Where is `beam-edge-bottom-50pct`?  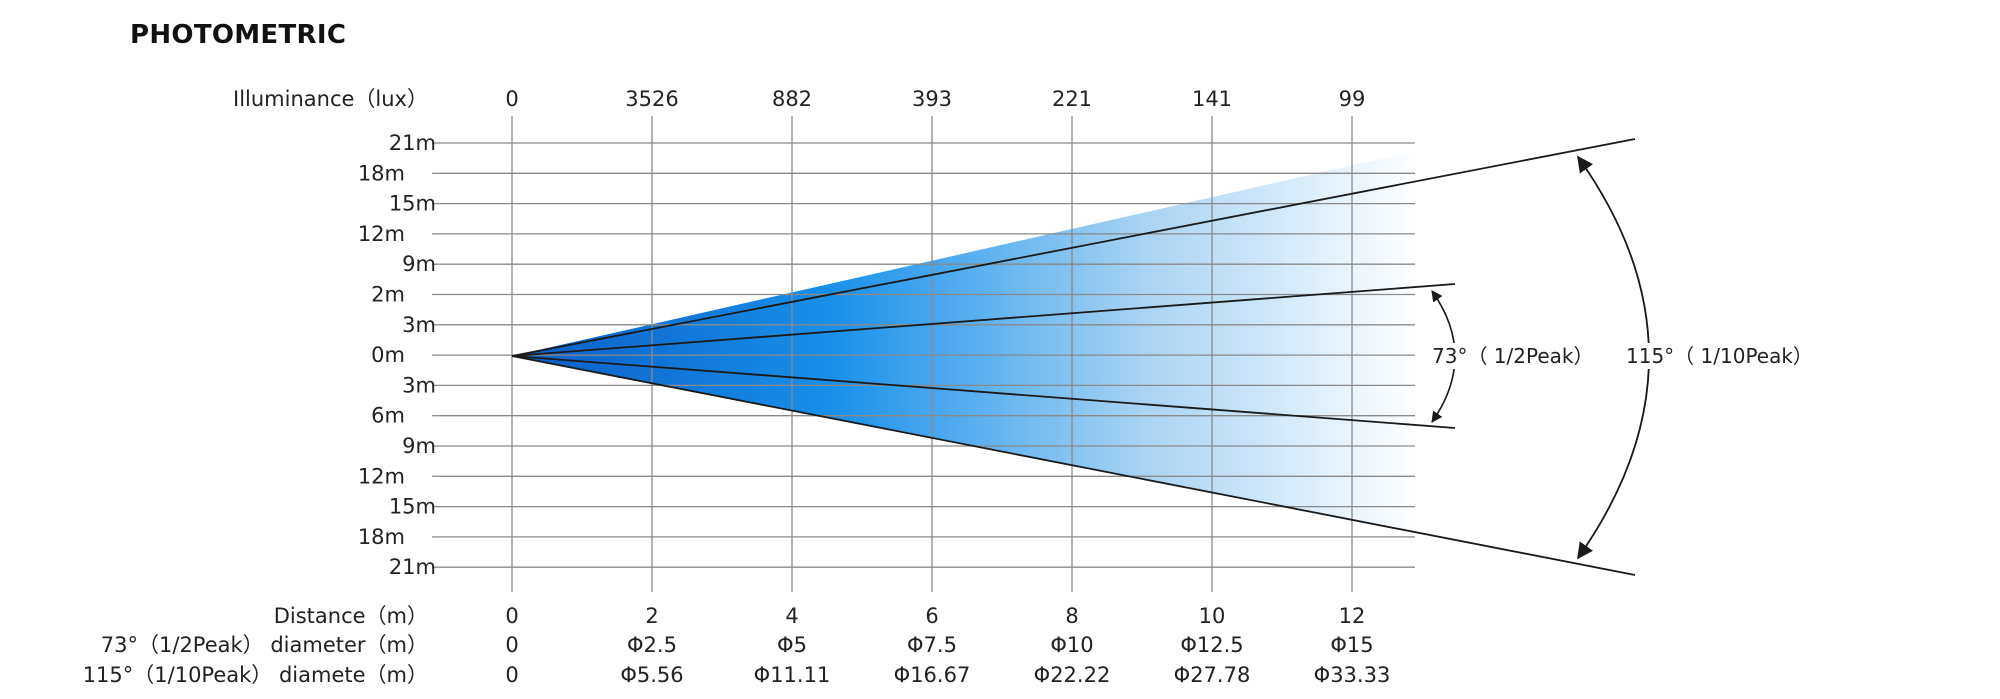 beam-edge-bottom-50pct is located at coordinates (983, 392).